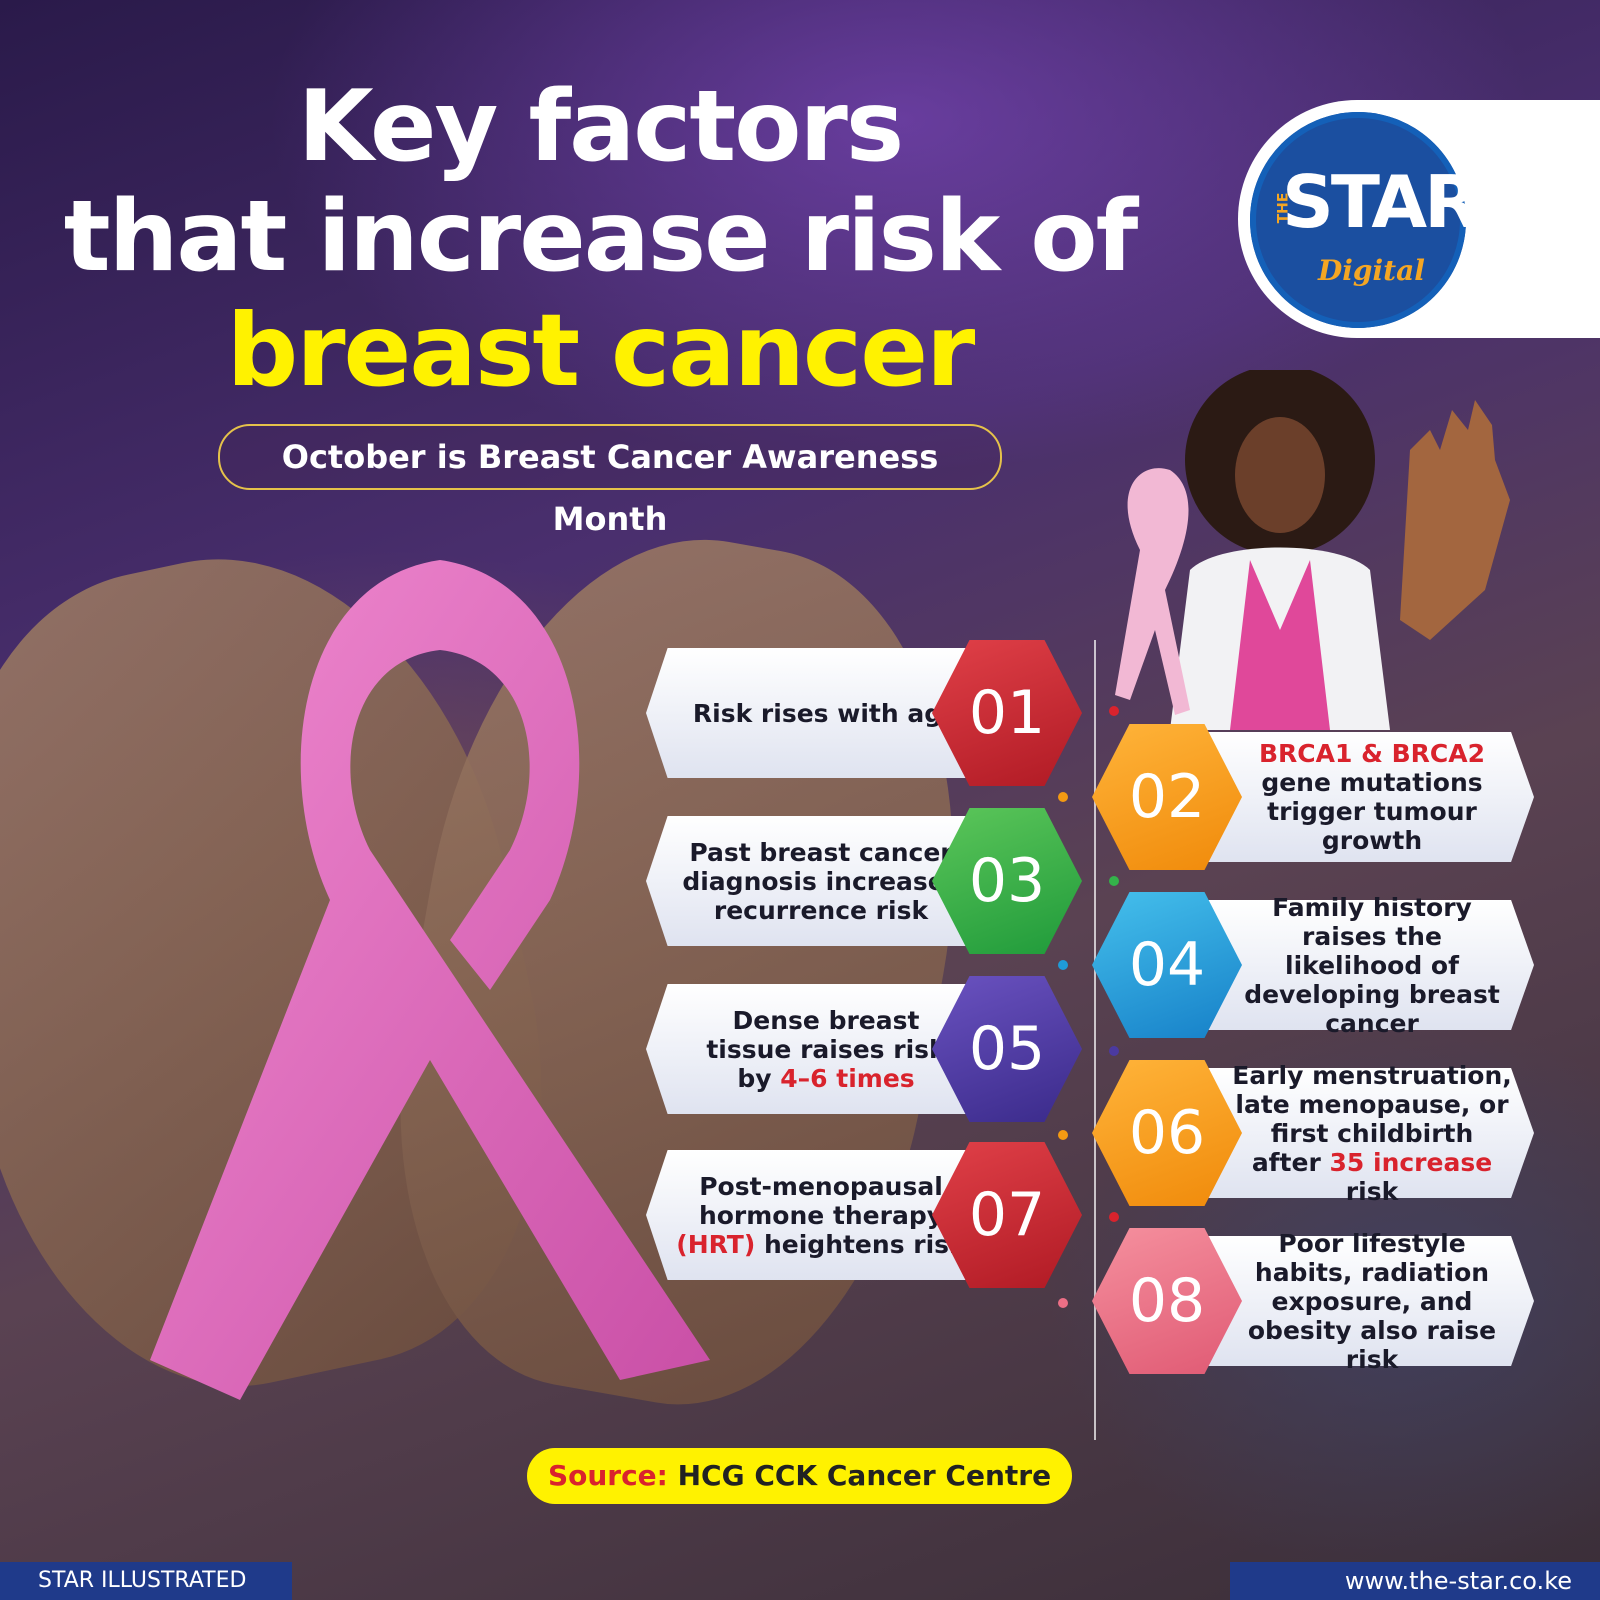 The image size is (1600, 1600). Describe the element at coordinates (601, 237) in the screenshot. I see `title-line-2: that increase risk of` at that location.